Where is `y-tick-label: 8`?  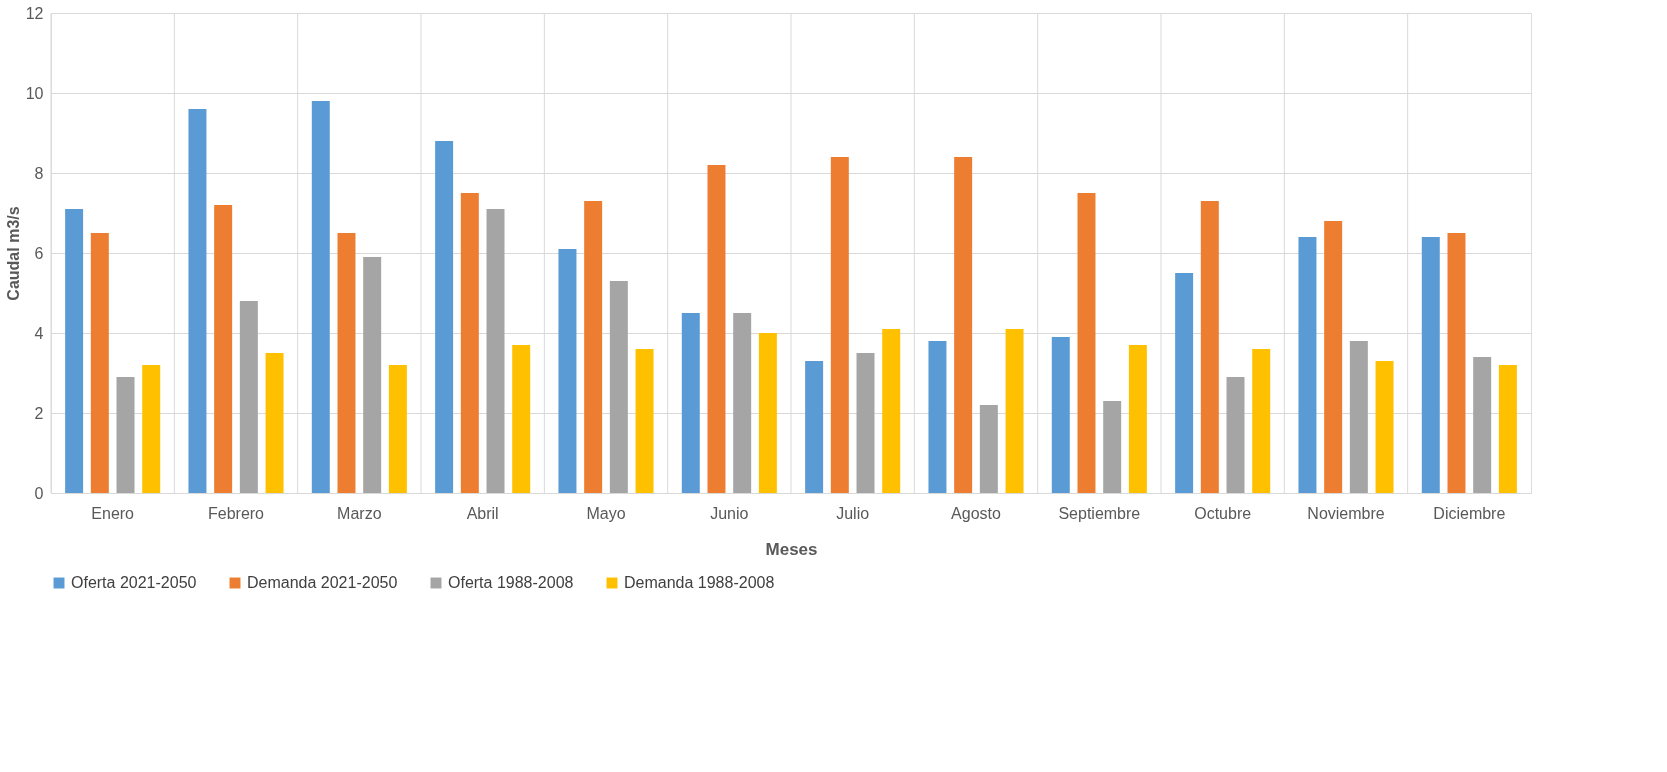 y-tick-label: 8 is located at coordinates (39, 173).